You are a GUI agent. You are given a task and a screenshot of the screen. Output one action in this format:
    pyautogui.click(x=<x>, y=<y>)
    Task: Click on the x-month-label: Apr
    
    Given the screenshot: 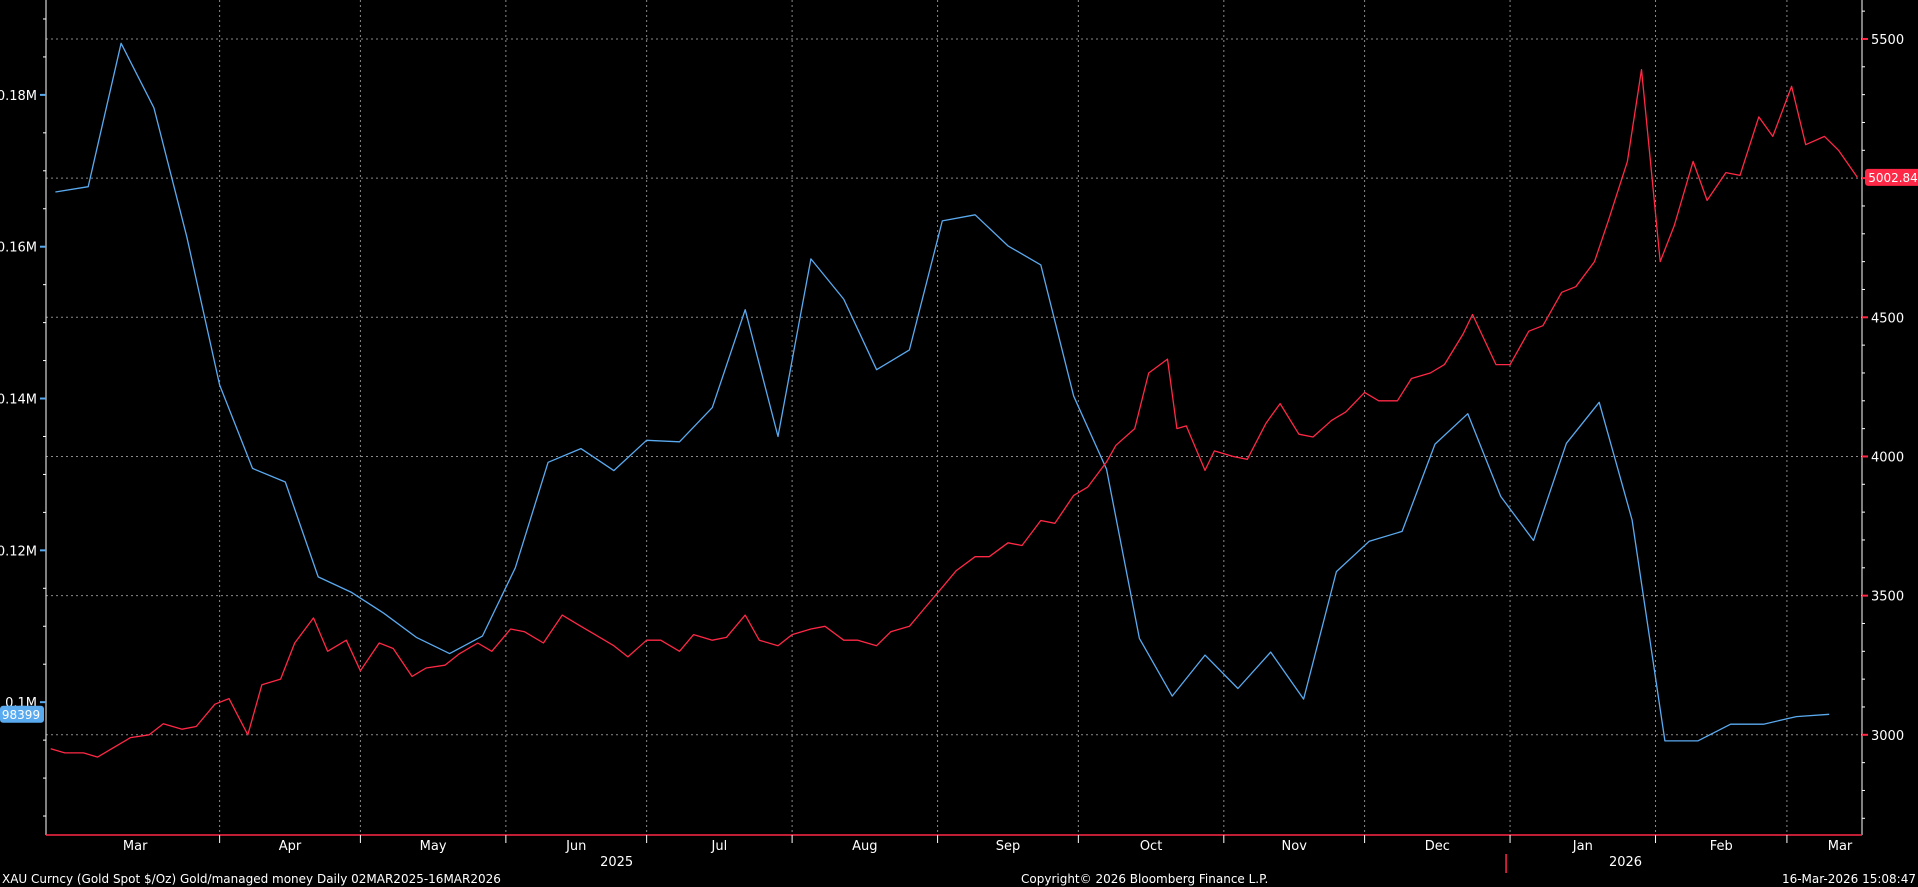 What is the action you would take?
    pyautogui.click(x=290, y=846)
    